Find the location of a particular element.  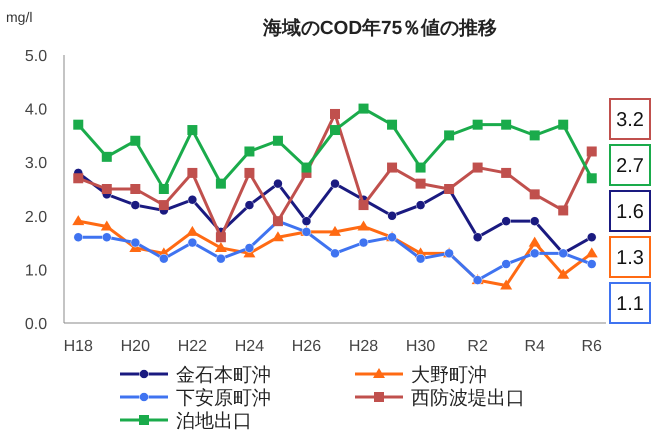

legend-label: 泊地出口 is located at coordinates (214, 420).